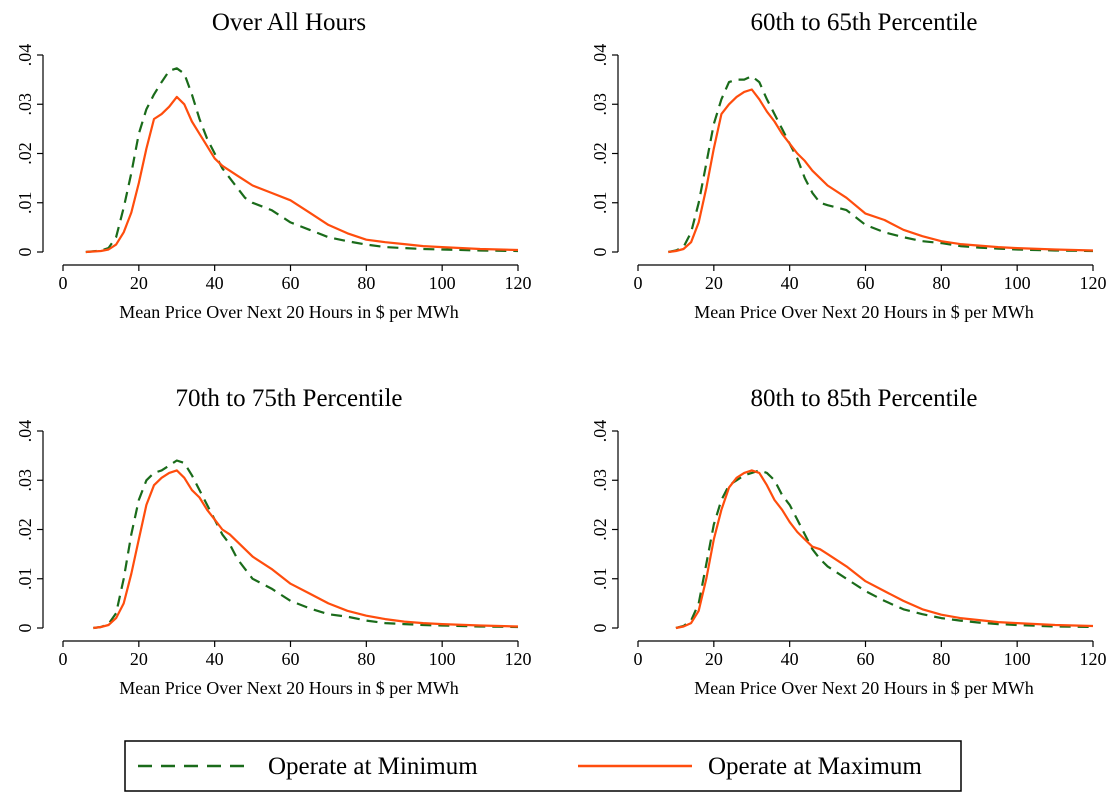 The height and width of the screenshot is (796, 1117). What do you see at coordinates (288, 398) in the screenshot?
I see `panel-title: 70th to 75th Percentile` at bounding box center [288, 398].